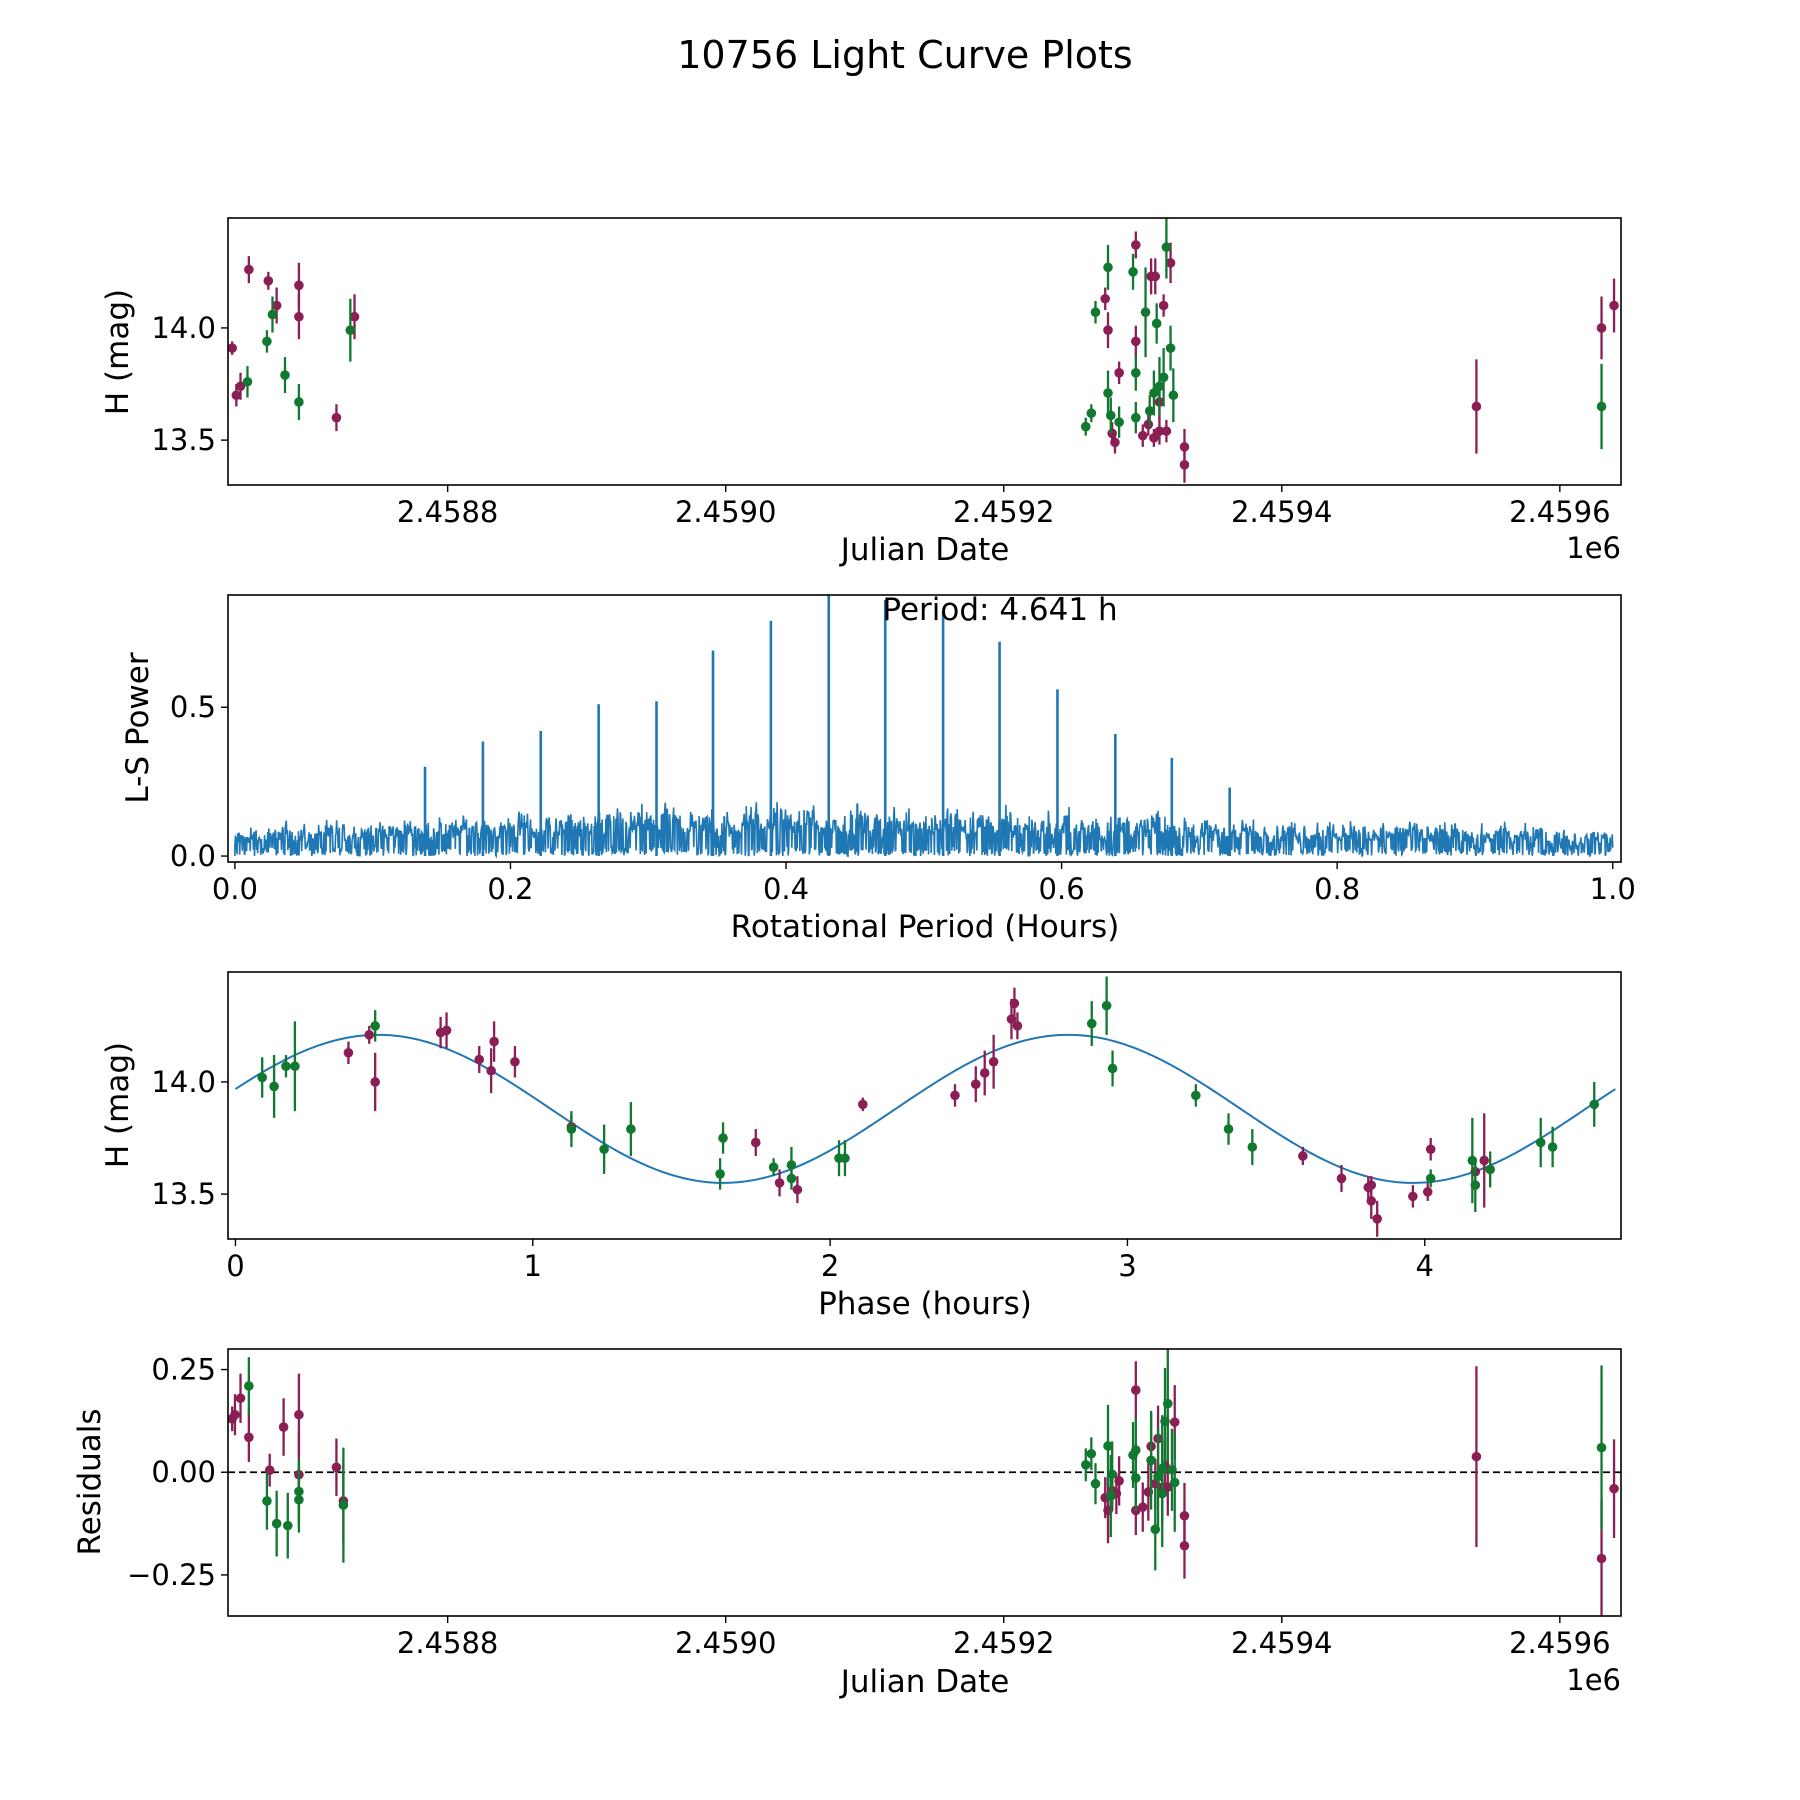 The height and width of the screenshot is (1800, 1800). I want to click on series-magenta, so click(923, 357).